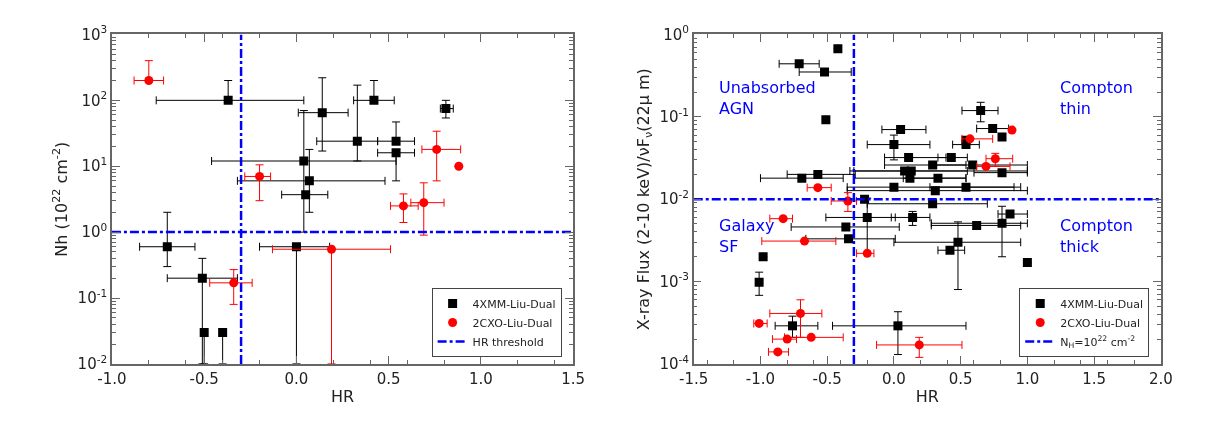 The image size is (1206, 424). What do you see at coordinates (1096, 236) in the screenshot?
I see `annotation: Compton thick` at bounding box center [1096, 236].